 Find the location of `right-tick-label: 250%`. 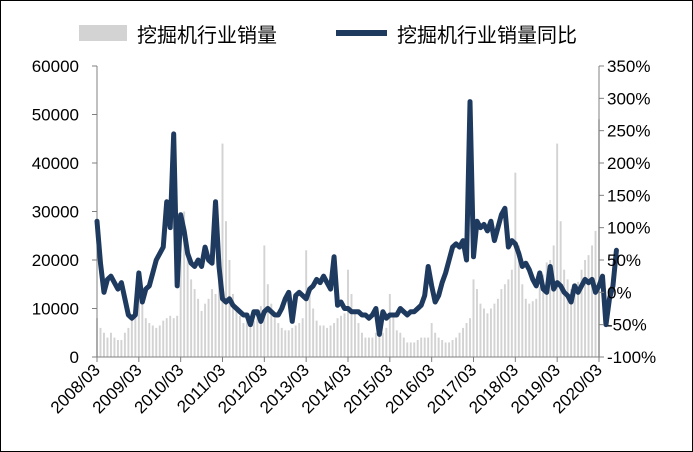

right-tick-label: 250% is located at coordinates (628, 131).